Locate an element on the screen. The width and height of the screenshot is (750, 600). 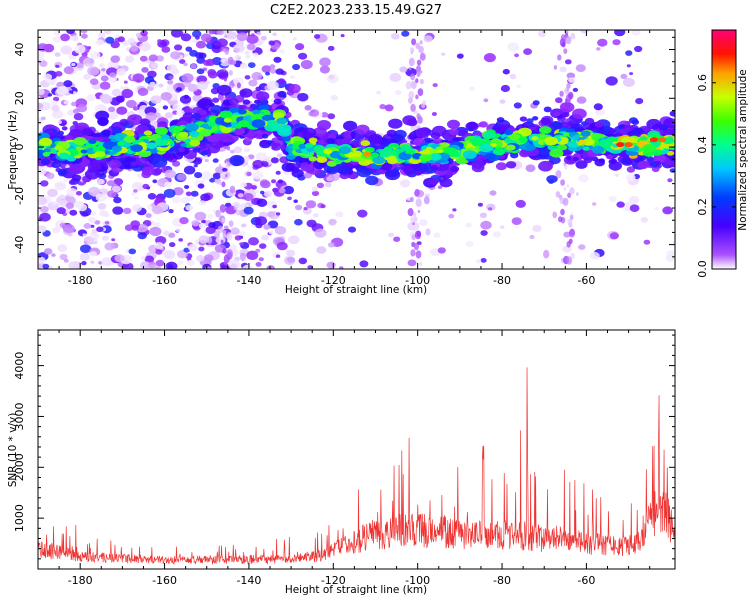
y-tick-label: -40 is located at coordinates (19, 245).